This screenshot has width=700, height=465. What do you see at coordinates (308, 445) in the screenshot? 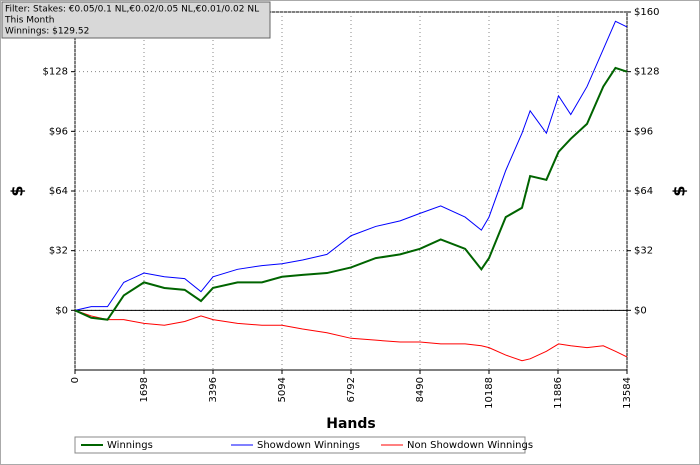
I see `legend-label: Showdown Winnings` at bounding box center [308, 445].